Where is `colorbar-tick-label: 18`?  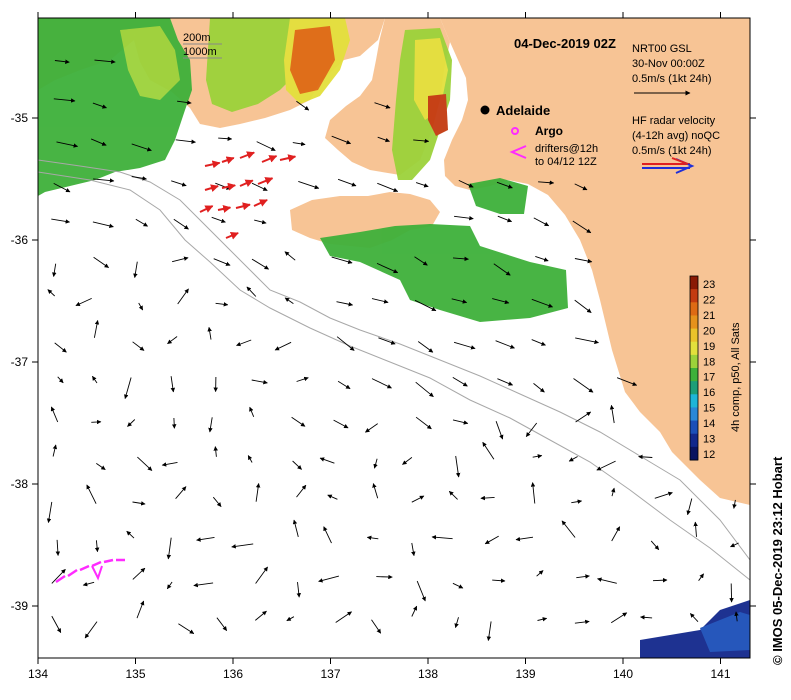
colorbar-tick-label: 18 is located at coordinates (709, 362).